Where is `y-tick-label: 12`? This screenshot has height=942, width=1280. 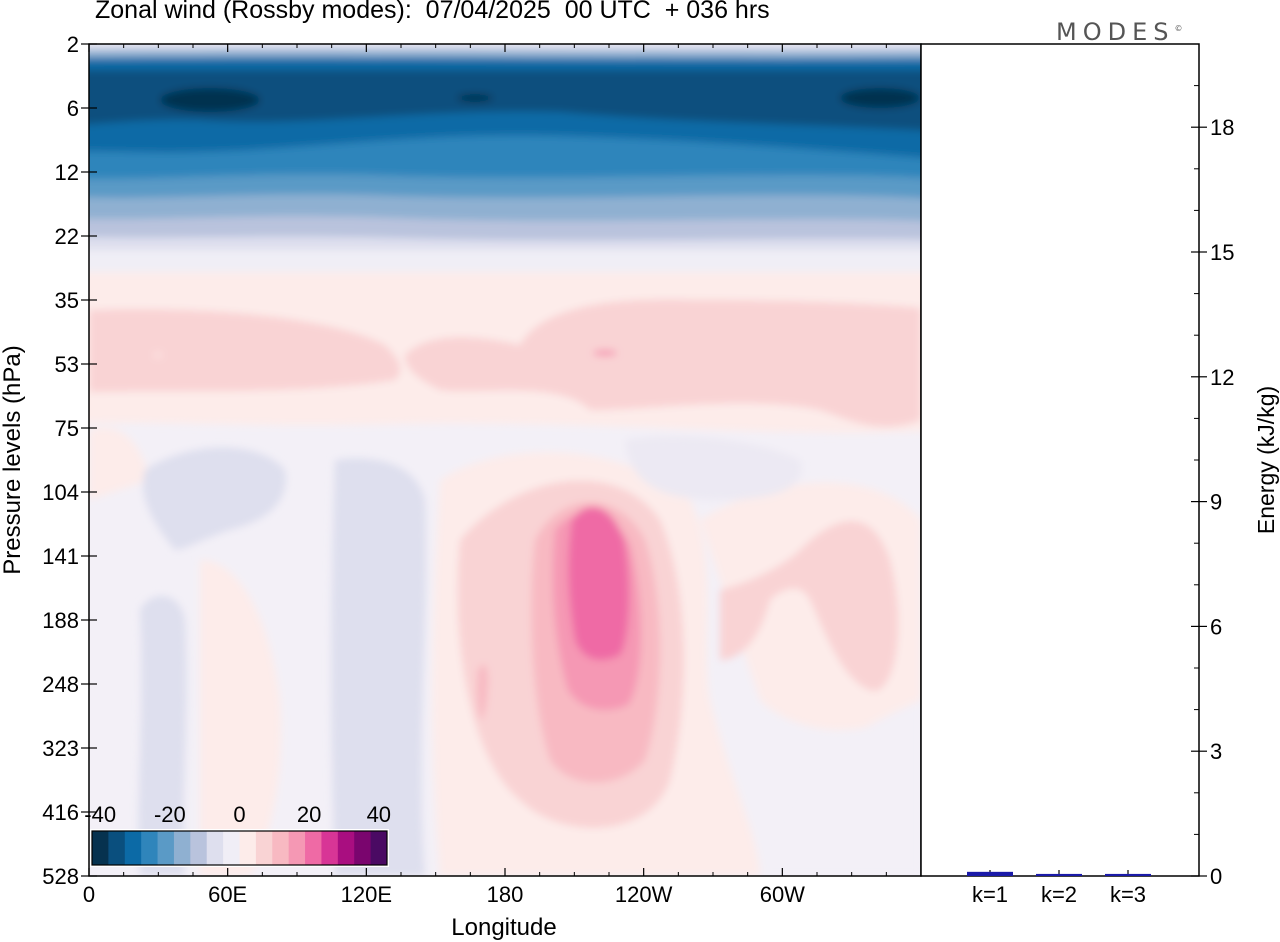 y-tick-label: 12 is located at coordinates (67, 172).